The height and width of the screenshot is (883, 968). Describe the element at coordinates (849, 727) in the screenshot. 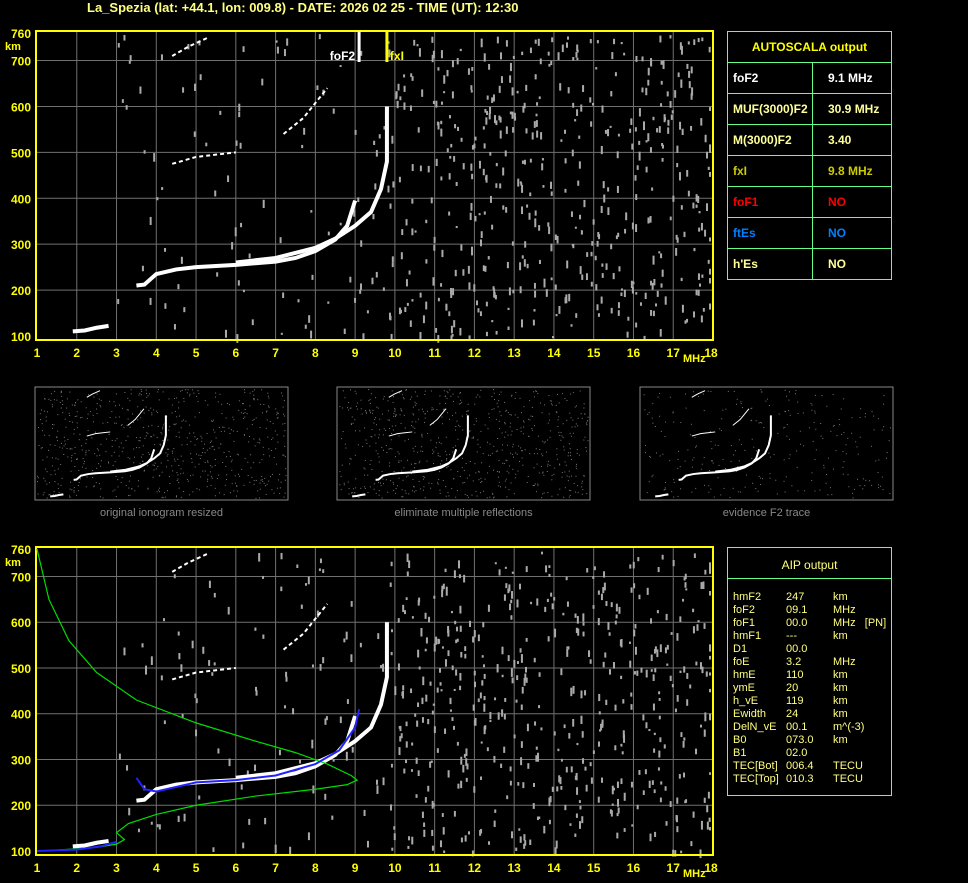

I see `aip-unit: m^(-3)` at that location.